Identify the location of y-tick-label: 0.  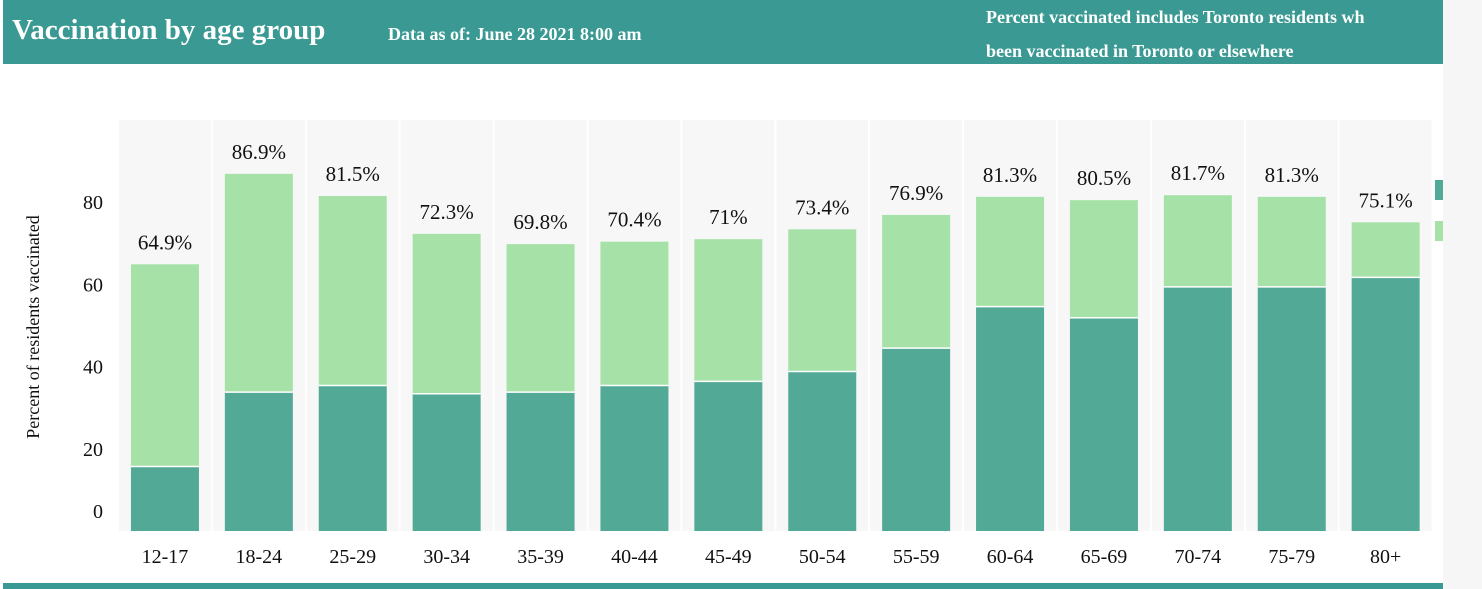
(98, 512).